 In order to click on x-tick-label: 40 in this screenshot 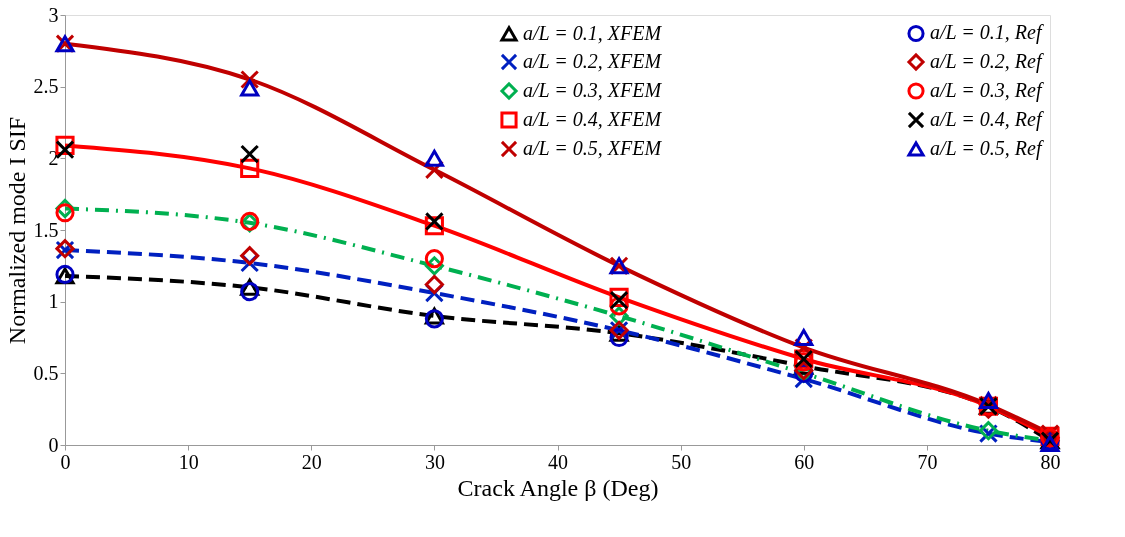, I will do `click(558, 461)`.